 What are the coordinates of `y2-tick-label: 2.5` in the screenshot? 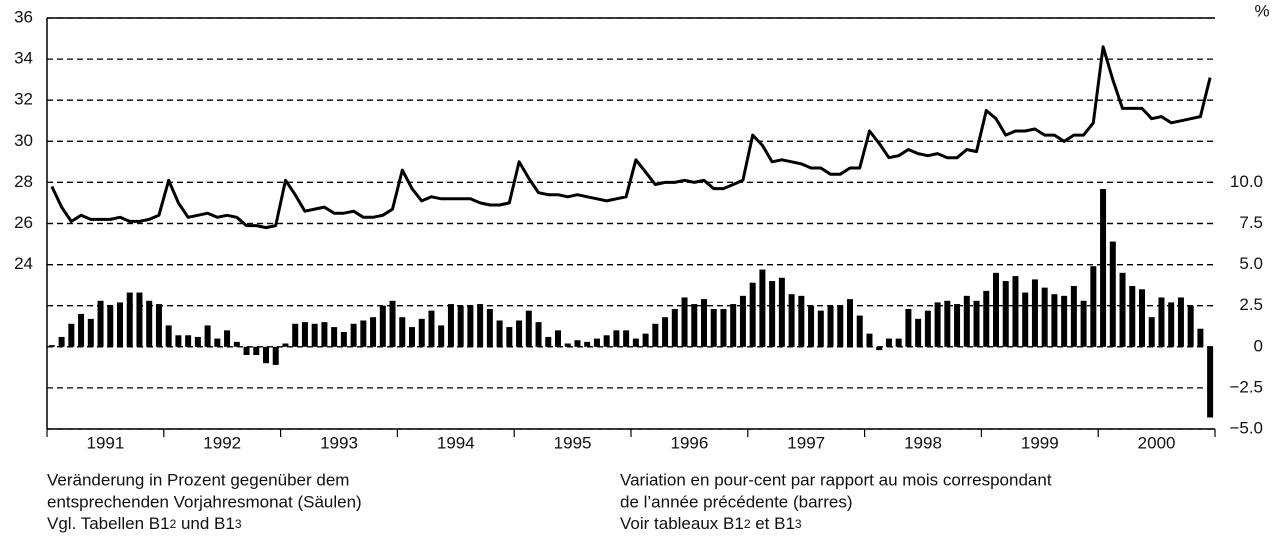 It's located at (1251, 304).